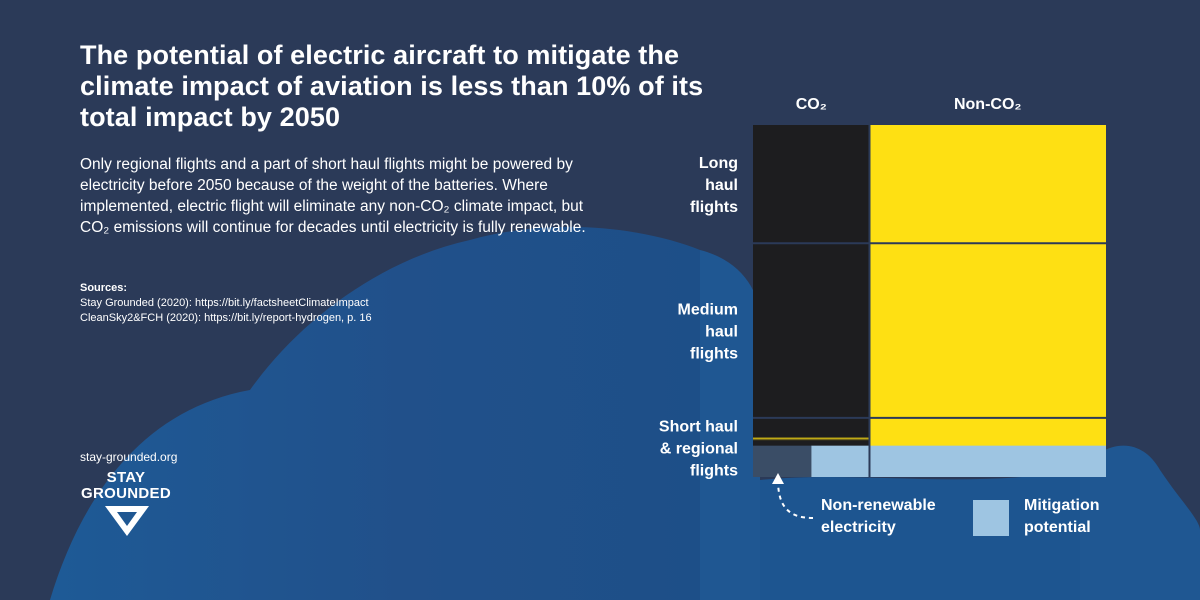  I want to click on column-label: Non-CO₂, so click(988, 104).